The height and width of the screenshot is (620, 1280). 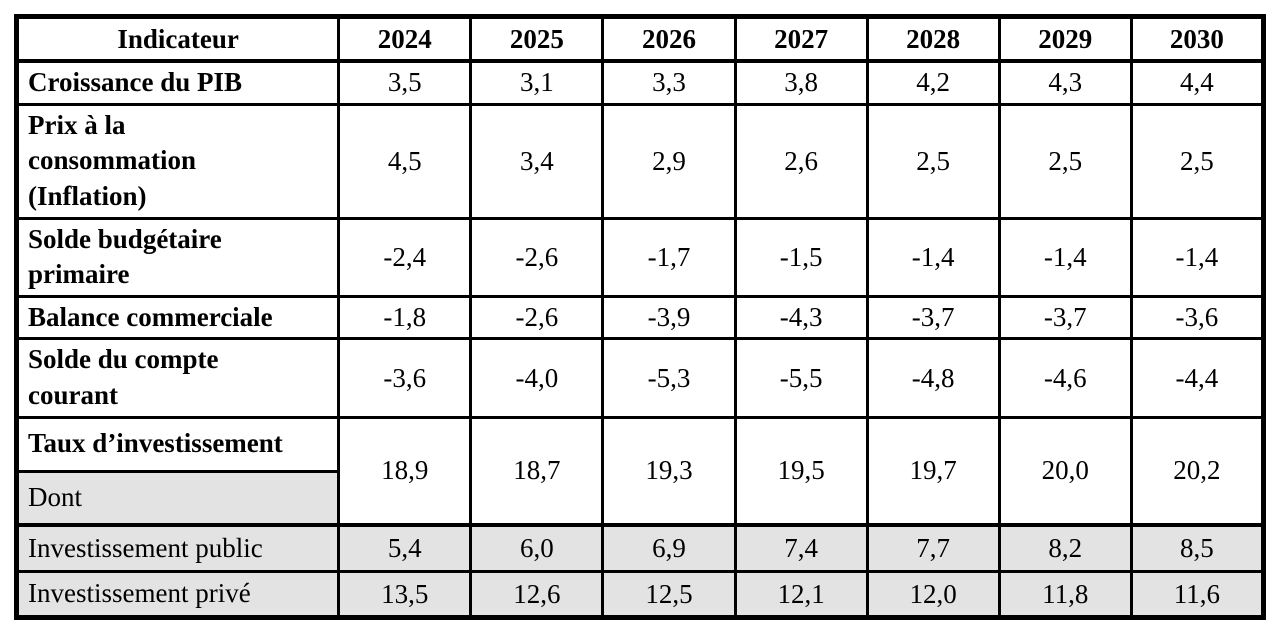 I want to click on data-cell: 19,3, so click(x=669, y=471).